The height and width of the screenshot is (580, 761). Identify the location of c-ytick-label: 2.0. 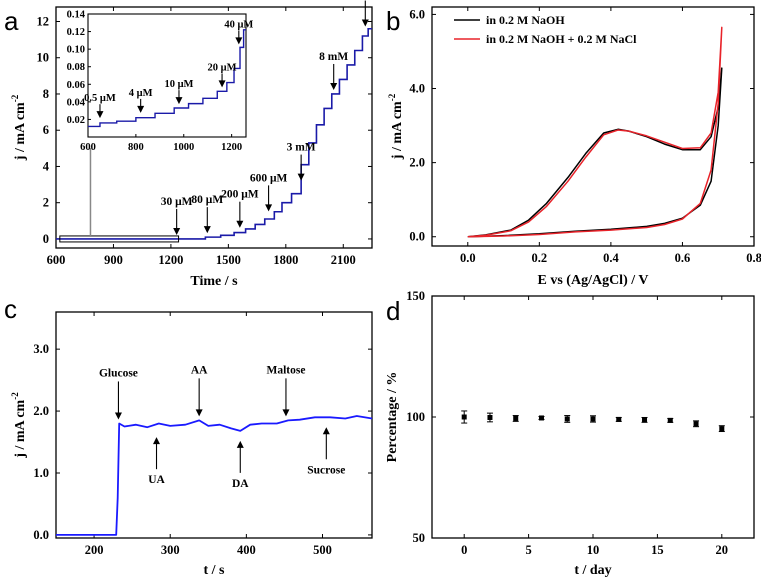
(41, 411).